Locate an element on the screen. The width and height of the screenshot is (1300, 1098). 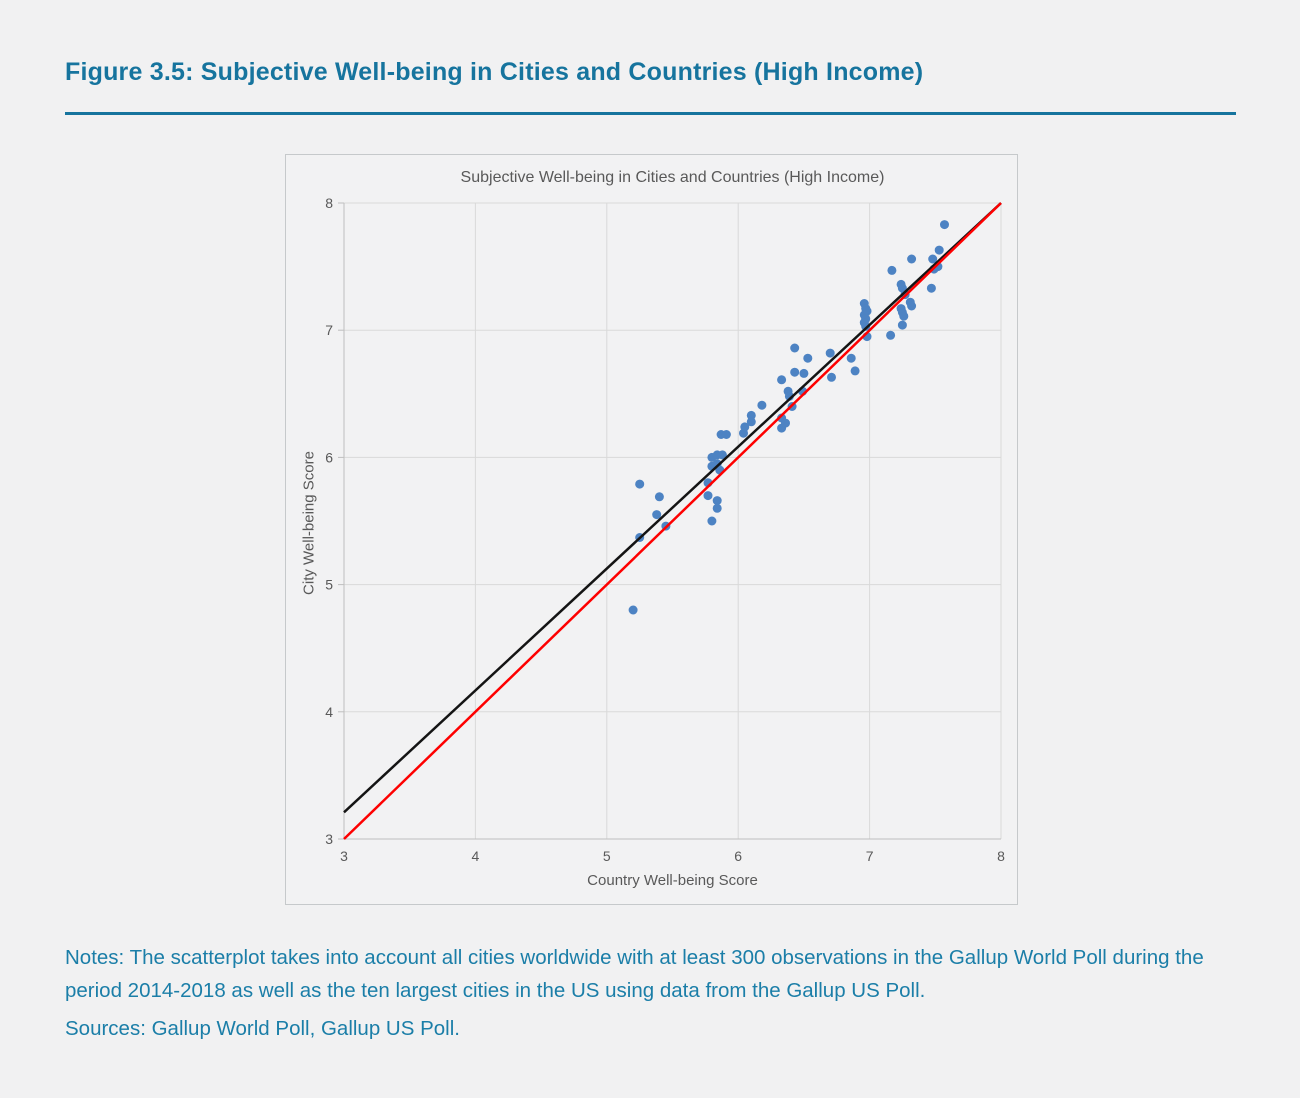
y-tick-label: 8 is located at coordinates (329, 203).